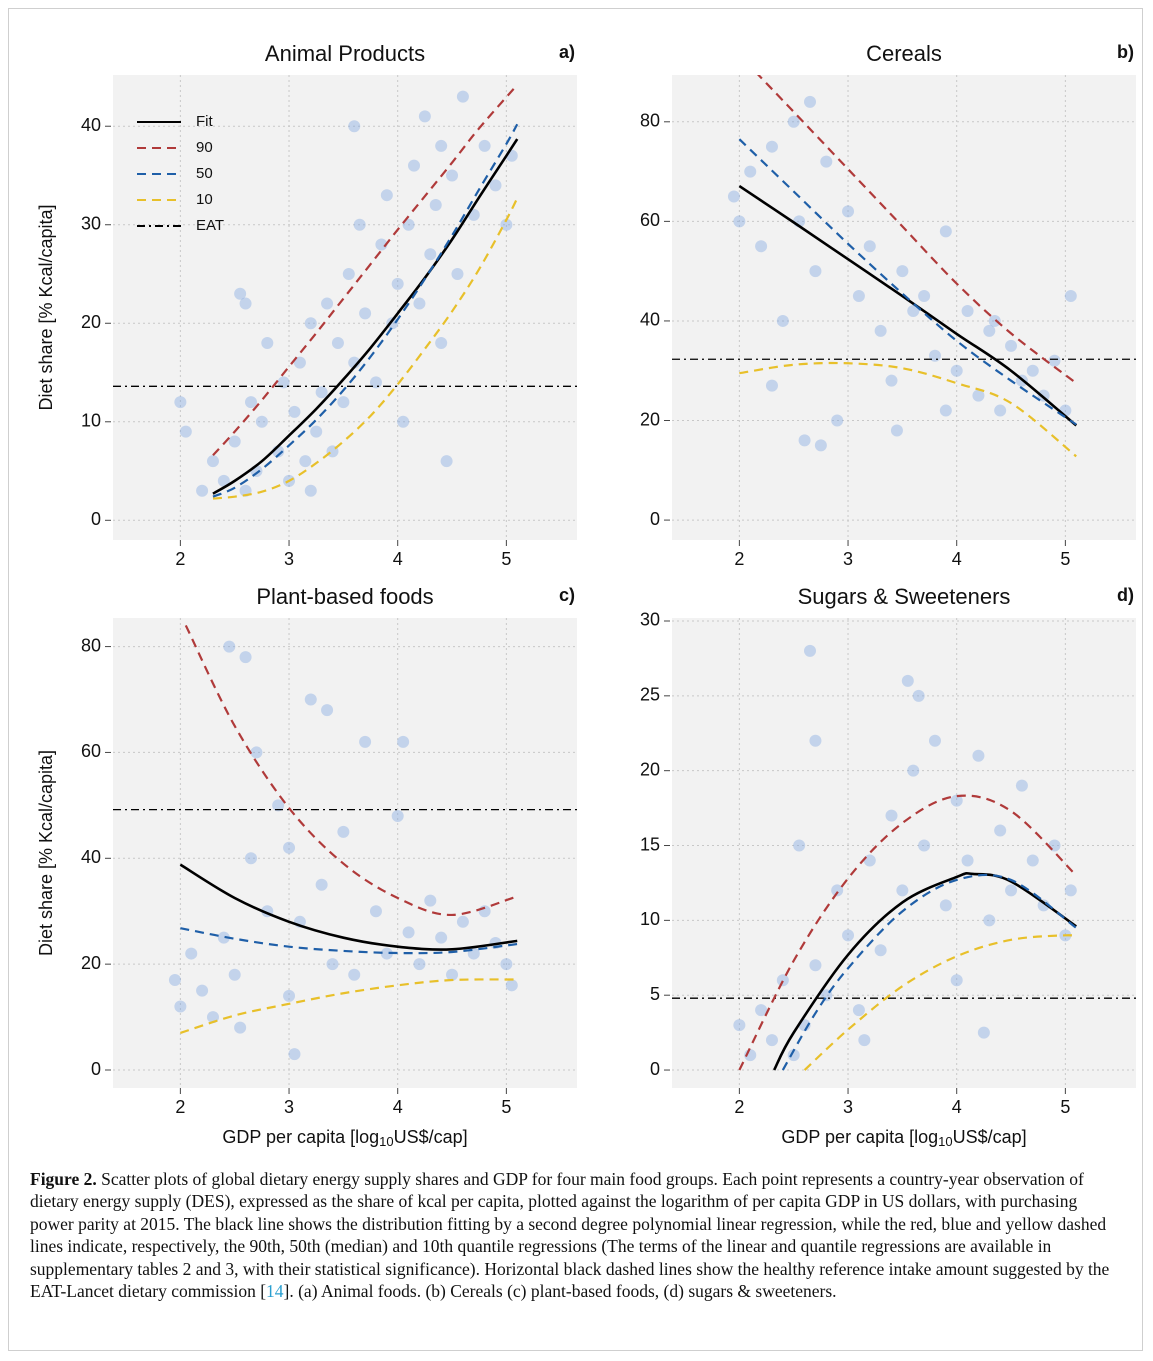 The image size is (1153, 1361). Describe the element at coordinates (63, 1179) in the screenshot. I see `caption-label: Figure 2.` at that location.